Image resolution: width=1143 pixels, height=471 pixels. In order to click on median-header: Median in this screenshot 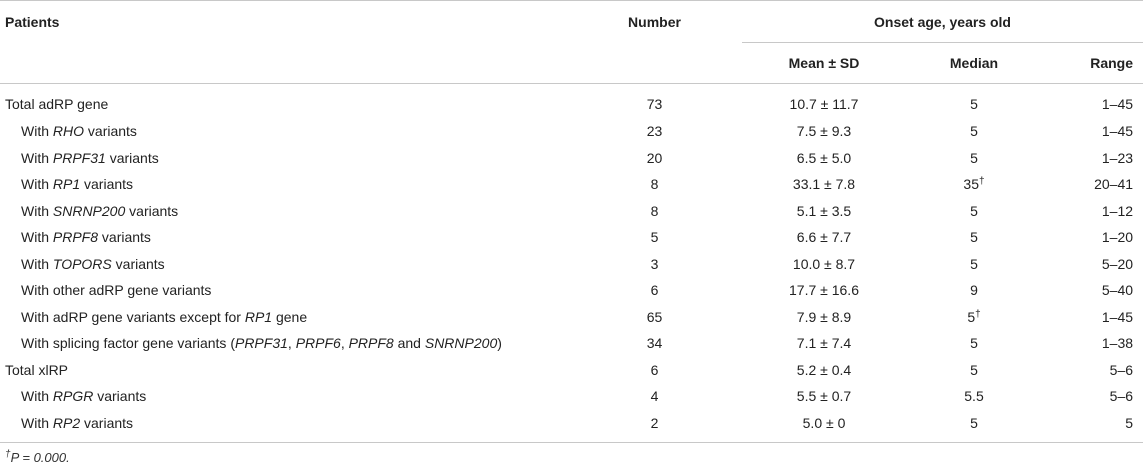, I will do `click(974, 63)`.